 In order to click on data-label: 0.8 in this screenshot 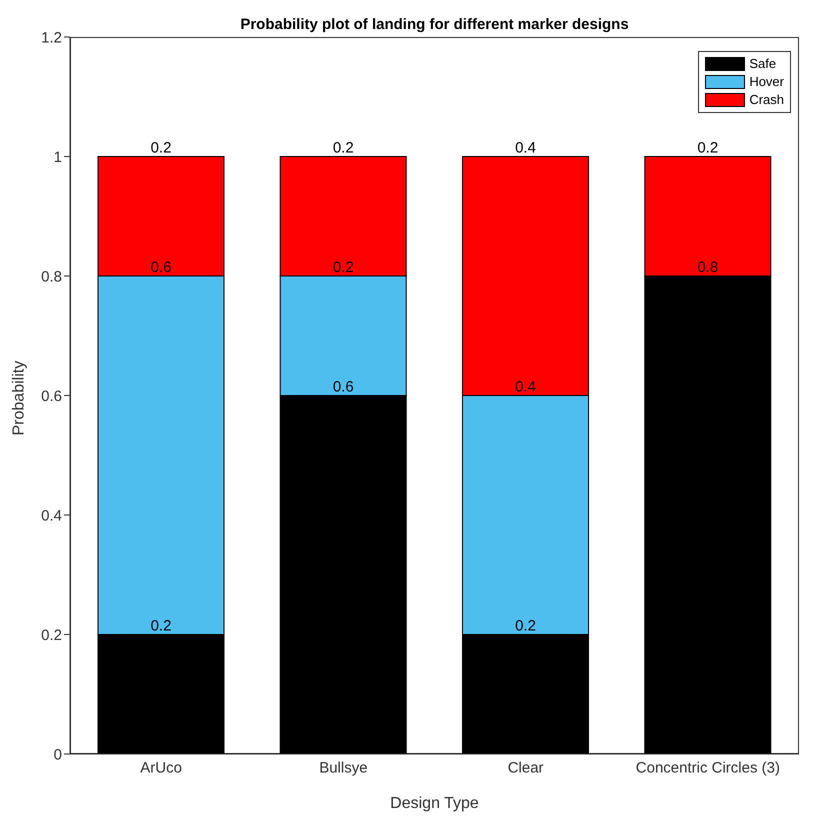, I will do `click(707, 267)`.